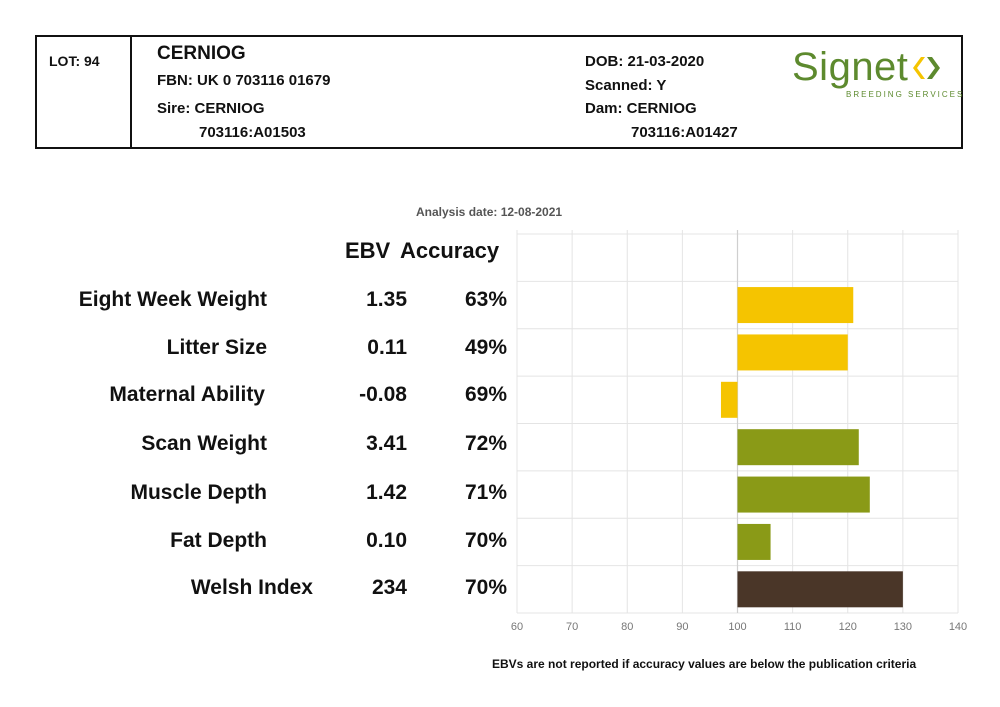 The width and height of the screenshot is (1000, 707). Describe the element at coordinates (926, 68) in the screenshot. I see `logo-chevrons-icon` at that location.